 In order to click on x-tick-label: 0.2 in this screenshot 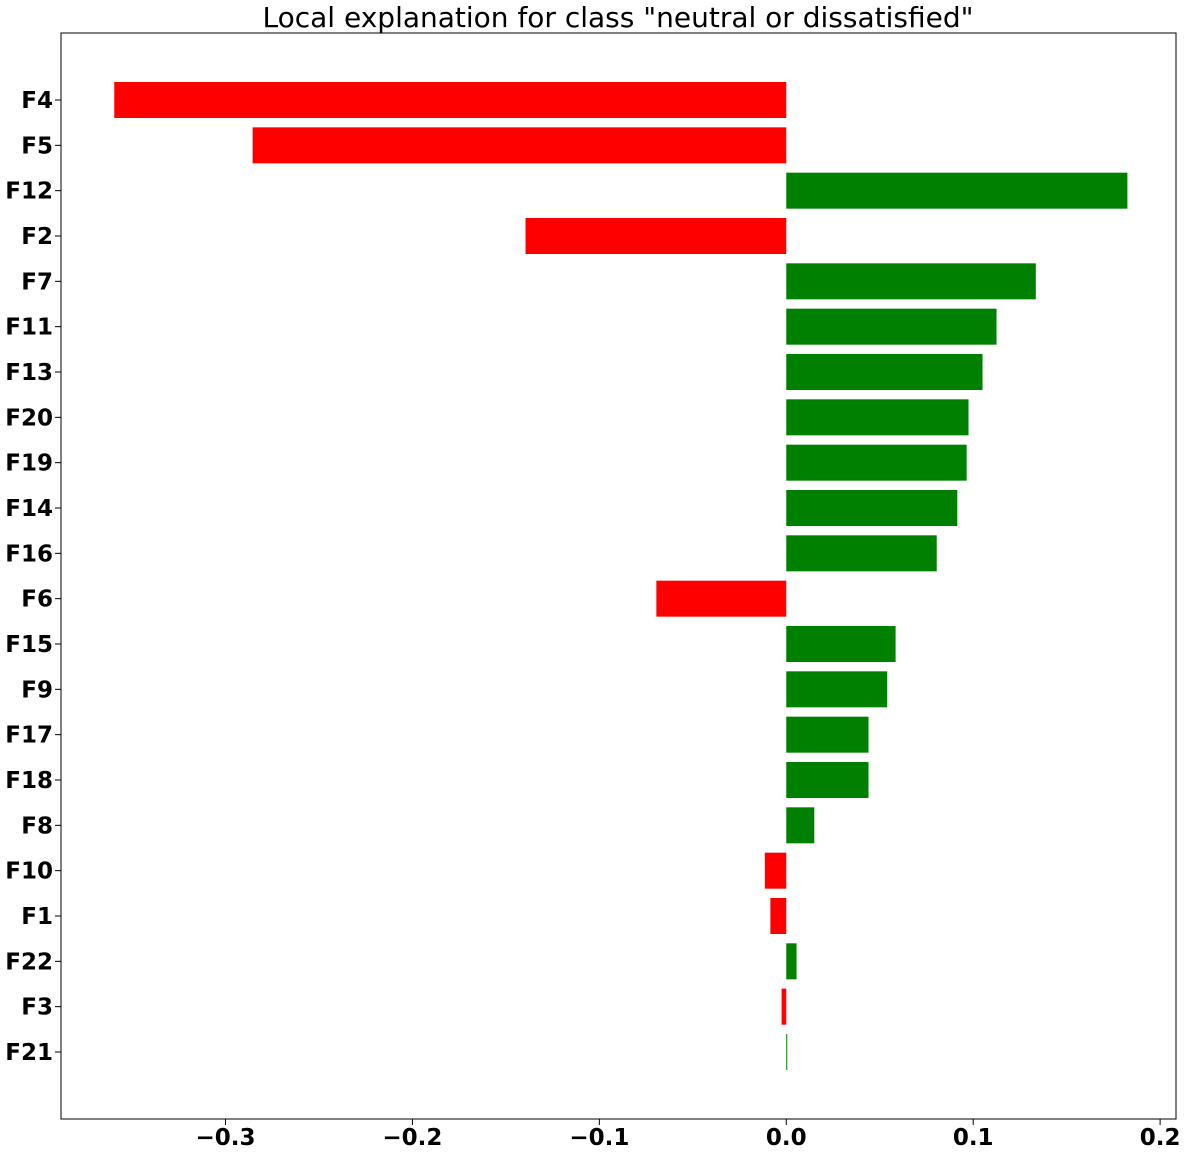, I will do `click(1160, 1138)`.